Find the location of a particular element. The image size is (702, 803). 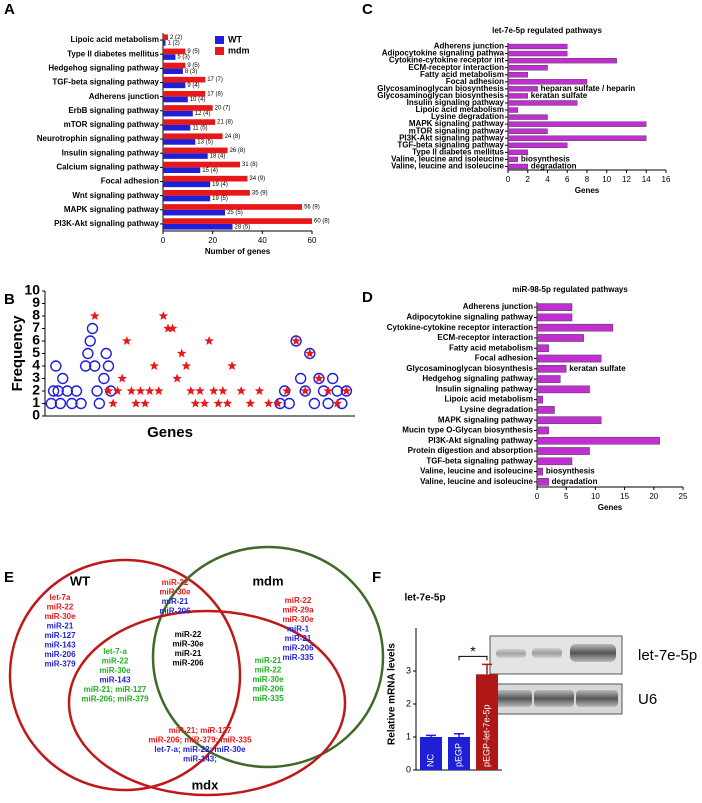

venn-item: miR-143; is located at coordinates (200, 759).